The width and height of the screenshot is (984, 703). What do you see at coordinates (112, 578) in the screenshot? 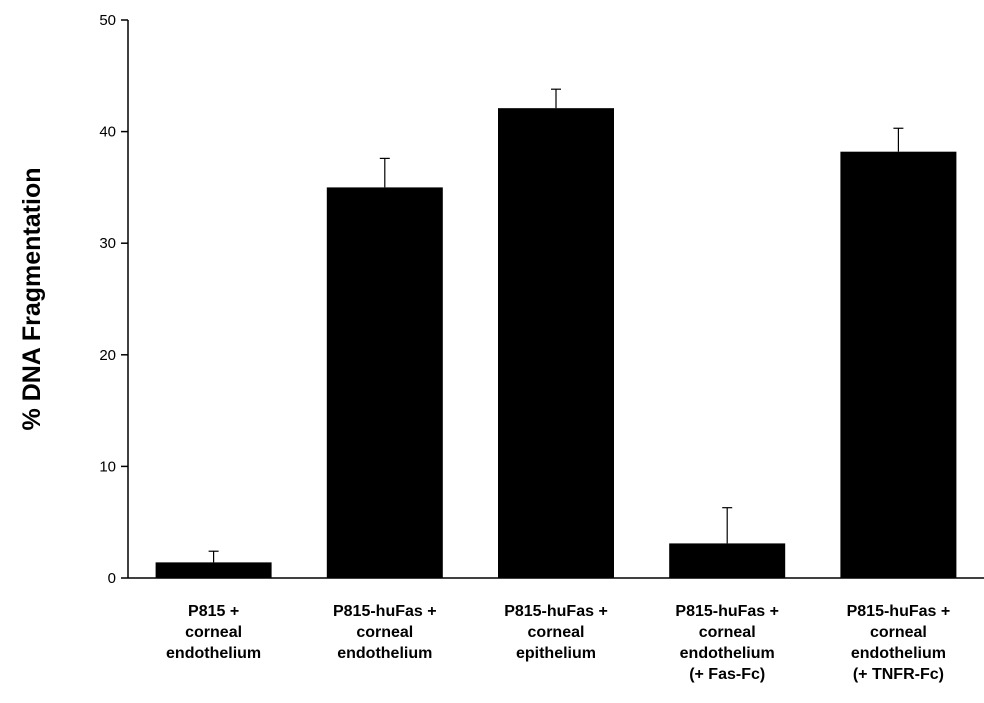
I see `y-tick-label: 0` at bounding box center [112, 578].